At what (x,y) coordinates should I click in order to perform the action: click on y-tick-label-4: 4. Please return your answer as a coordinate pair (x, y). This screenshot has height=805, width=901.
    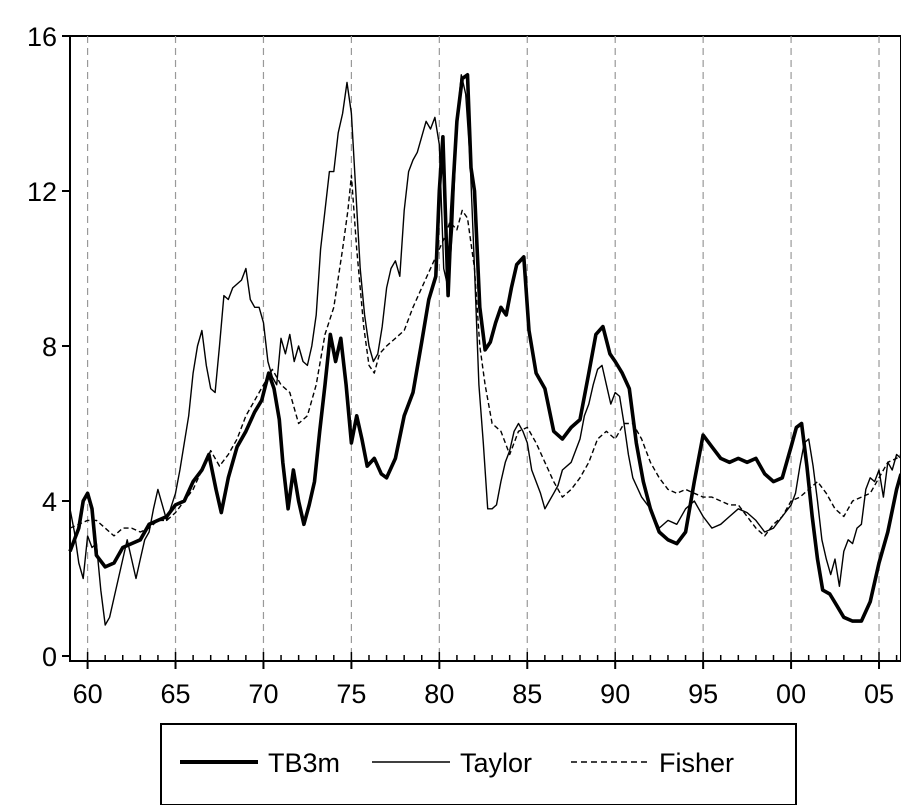
    Looking at the image, I should click on (49, 502).